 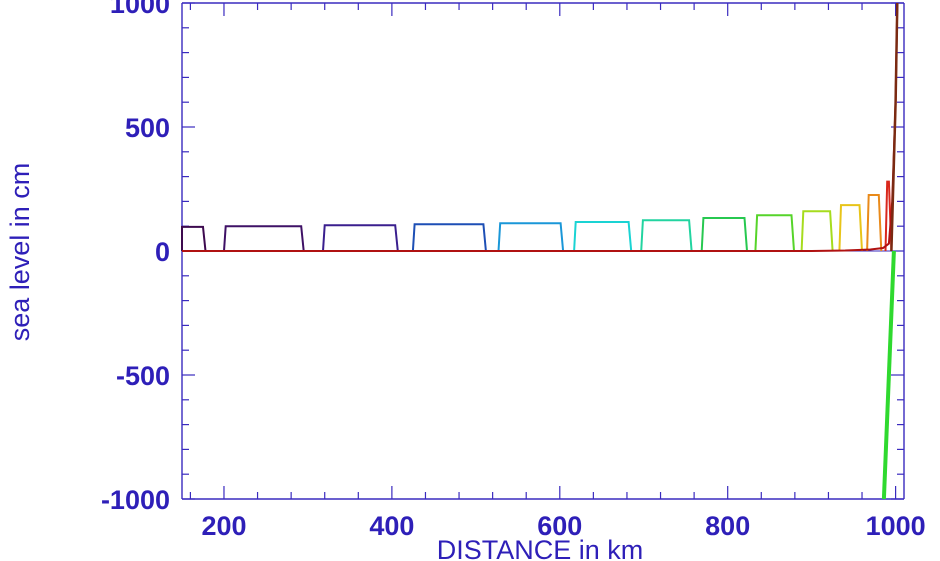 What do you see at coordinates (727, 526) in the screenshot?
I see `x-tick-label: 800` at bounding box center [727, 526].